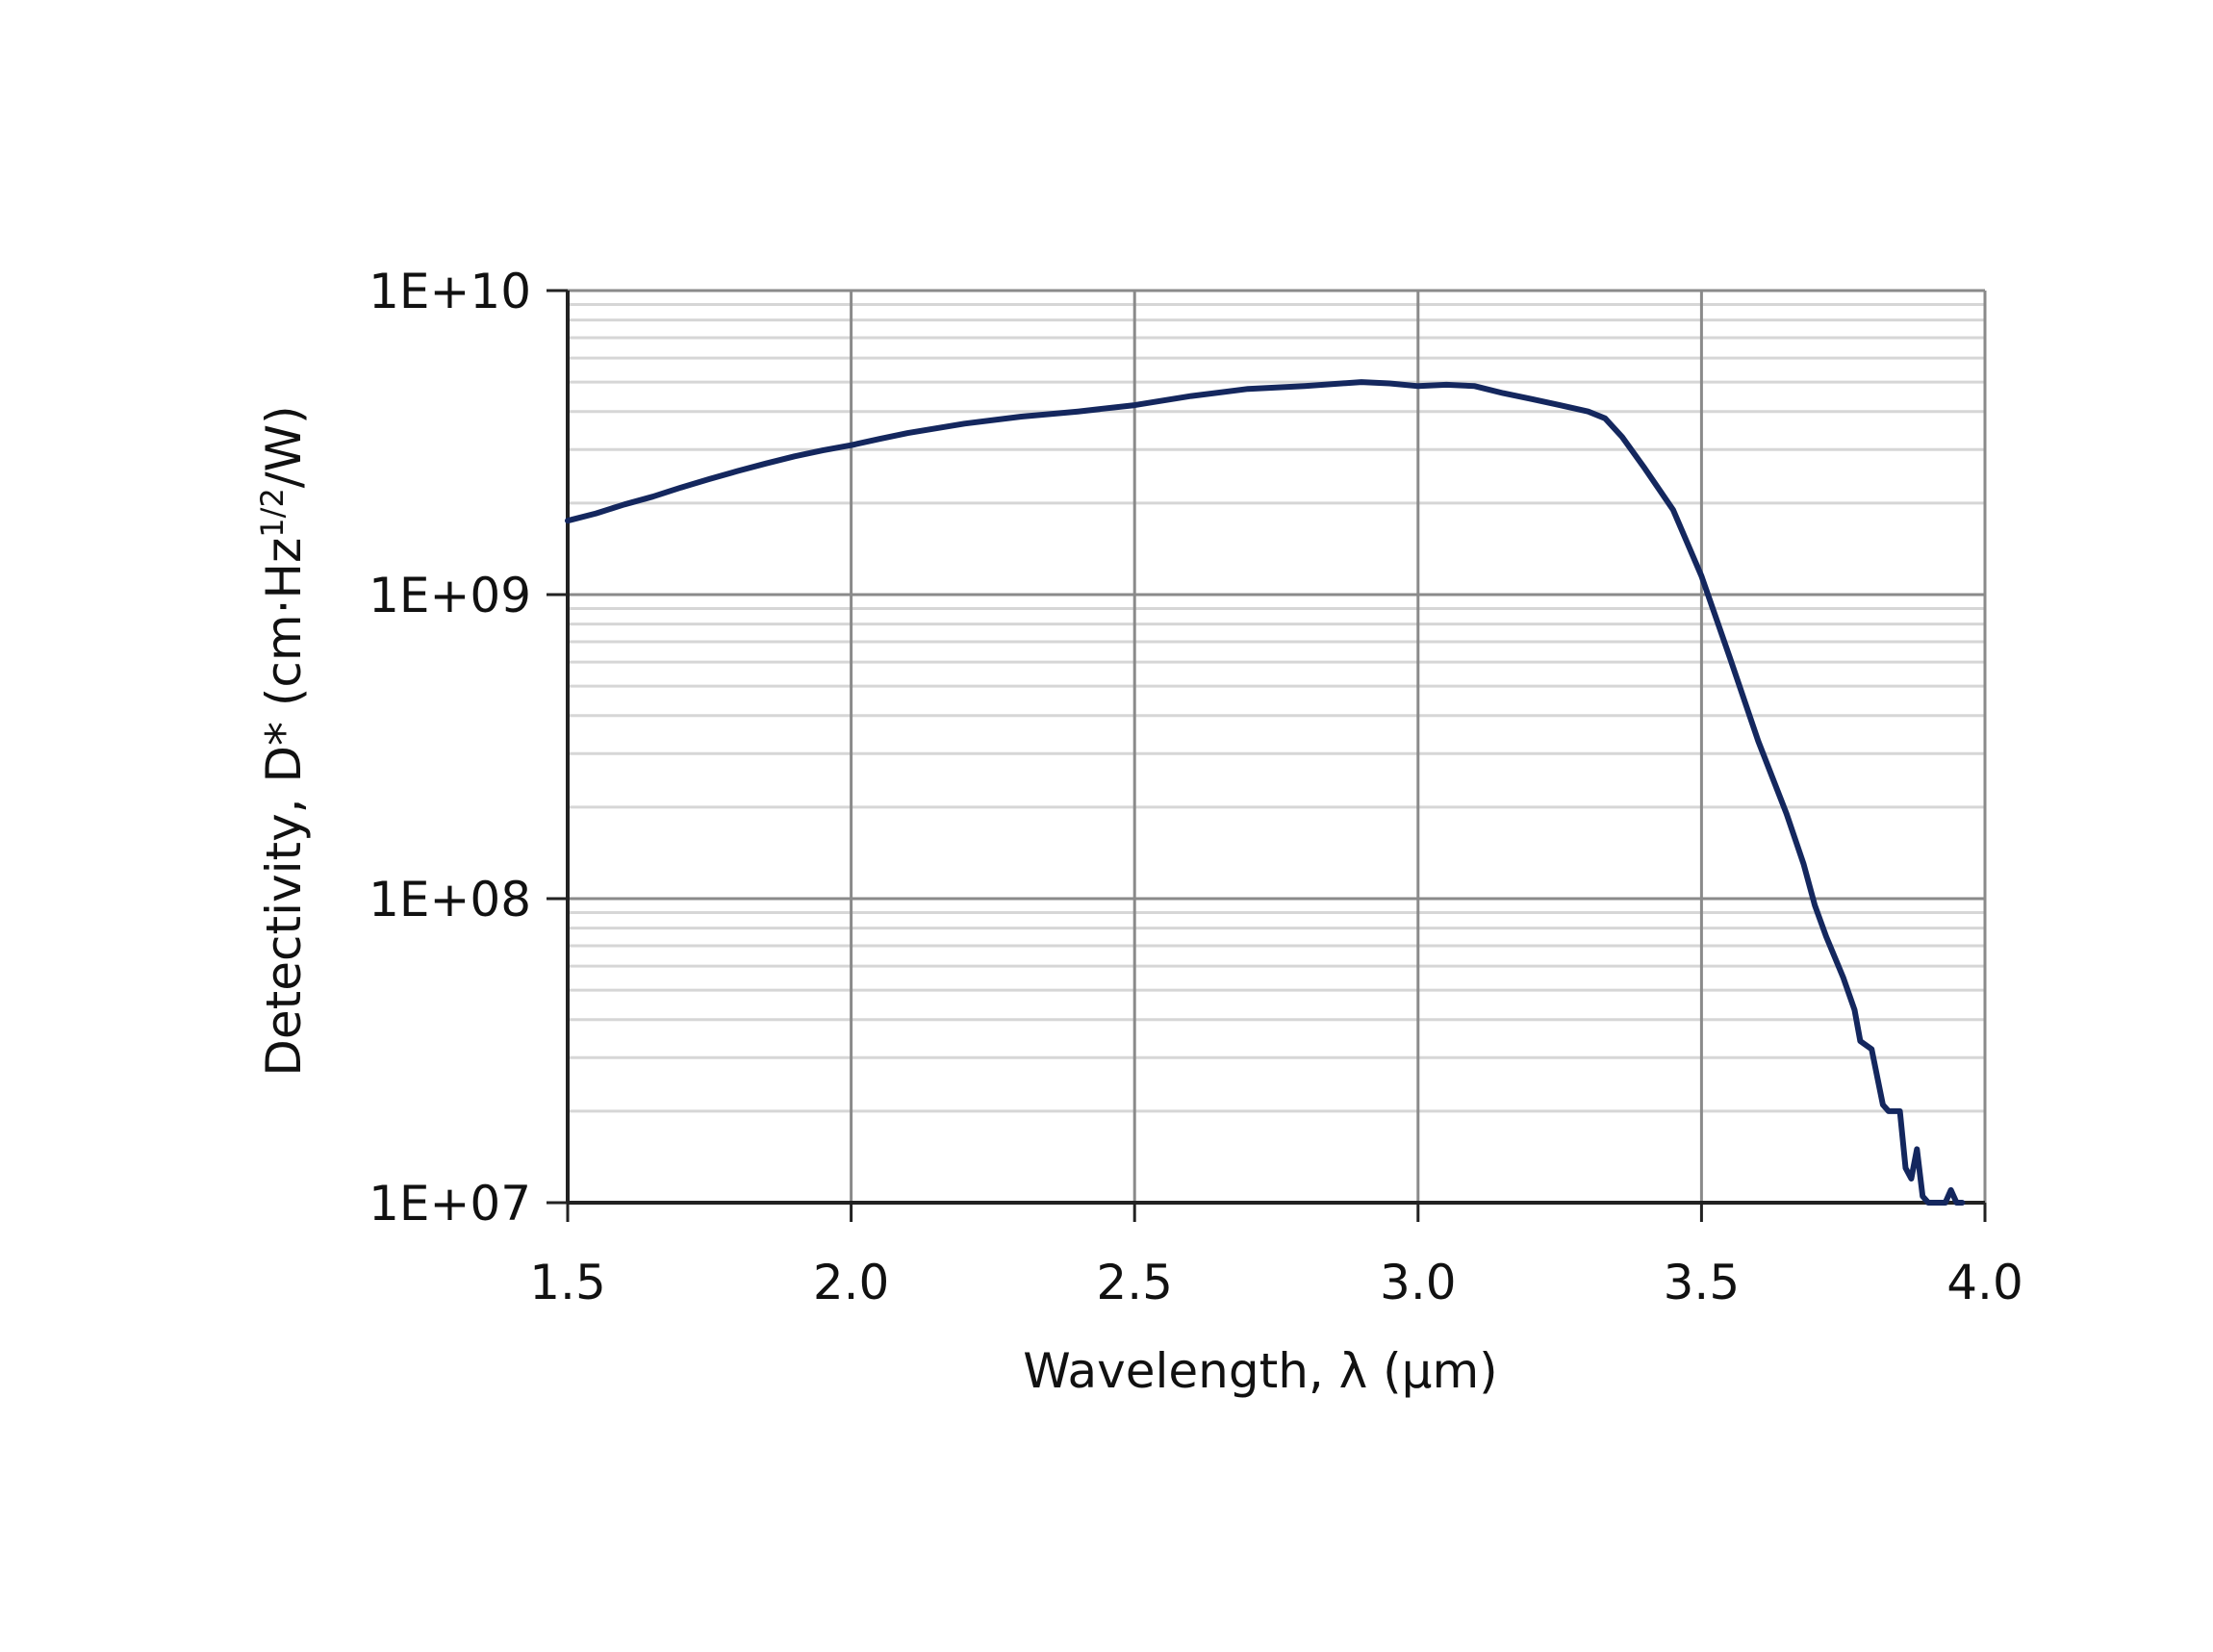 The height and width of the screenshot is (1652, 2213). Describe the element at coordinates (450, 900) in the screenshot. I see `y-tick-label: 1E+08` at that location.